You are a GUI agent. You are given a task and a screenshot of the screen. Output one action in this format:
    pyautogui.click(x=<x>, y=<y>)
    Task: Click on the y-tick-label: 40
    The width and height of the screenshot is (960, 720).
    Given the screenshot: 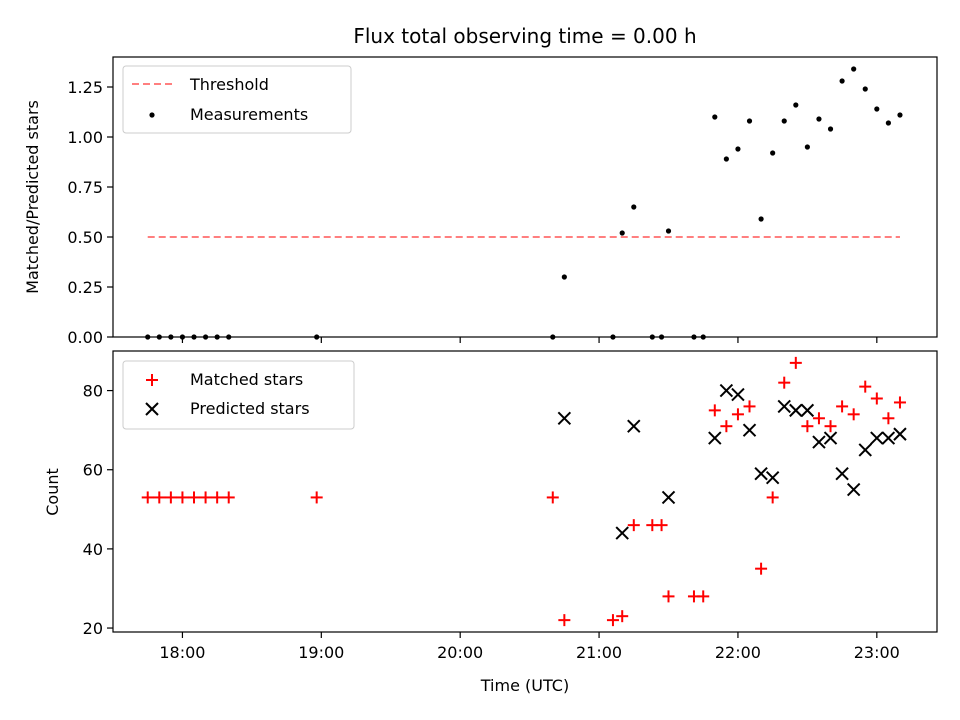 What is the action you would take?
    pyautogui.click(x=93, y=549)
    